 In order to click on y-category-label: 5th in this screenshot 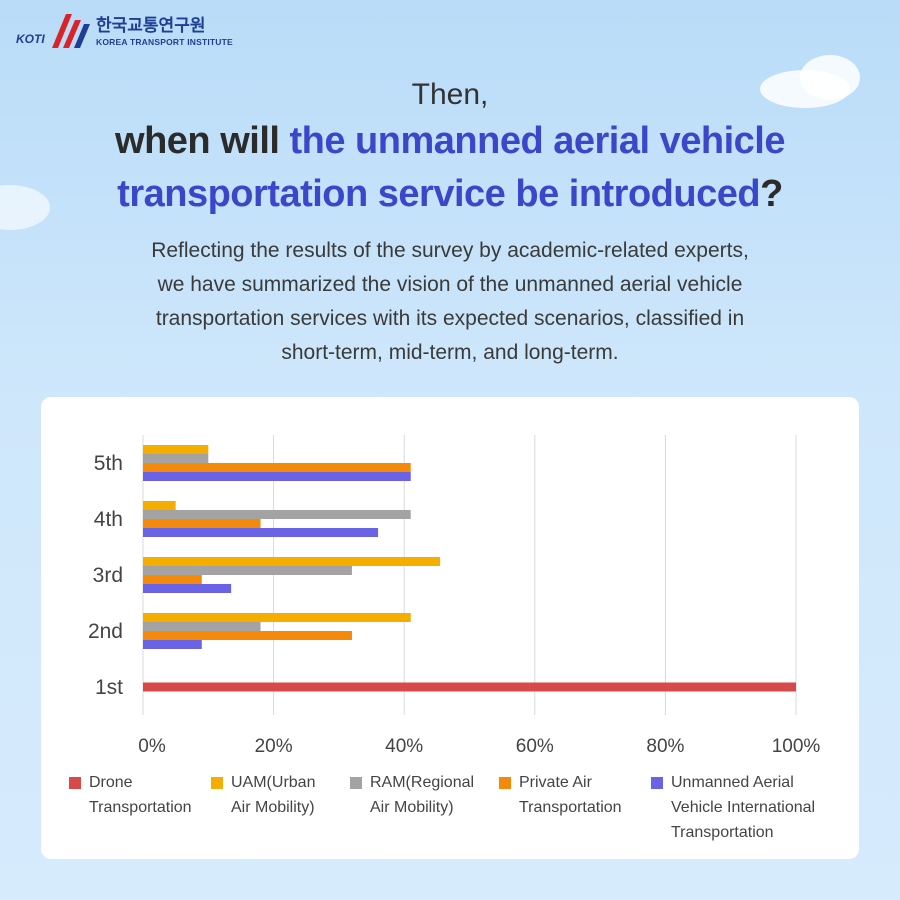, I will do `click(108, 463)`.